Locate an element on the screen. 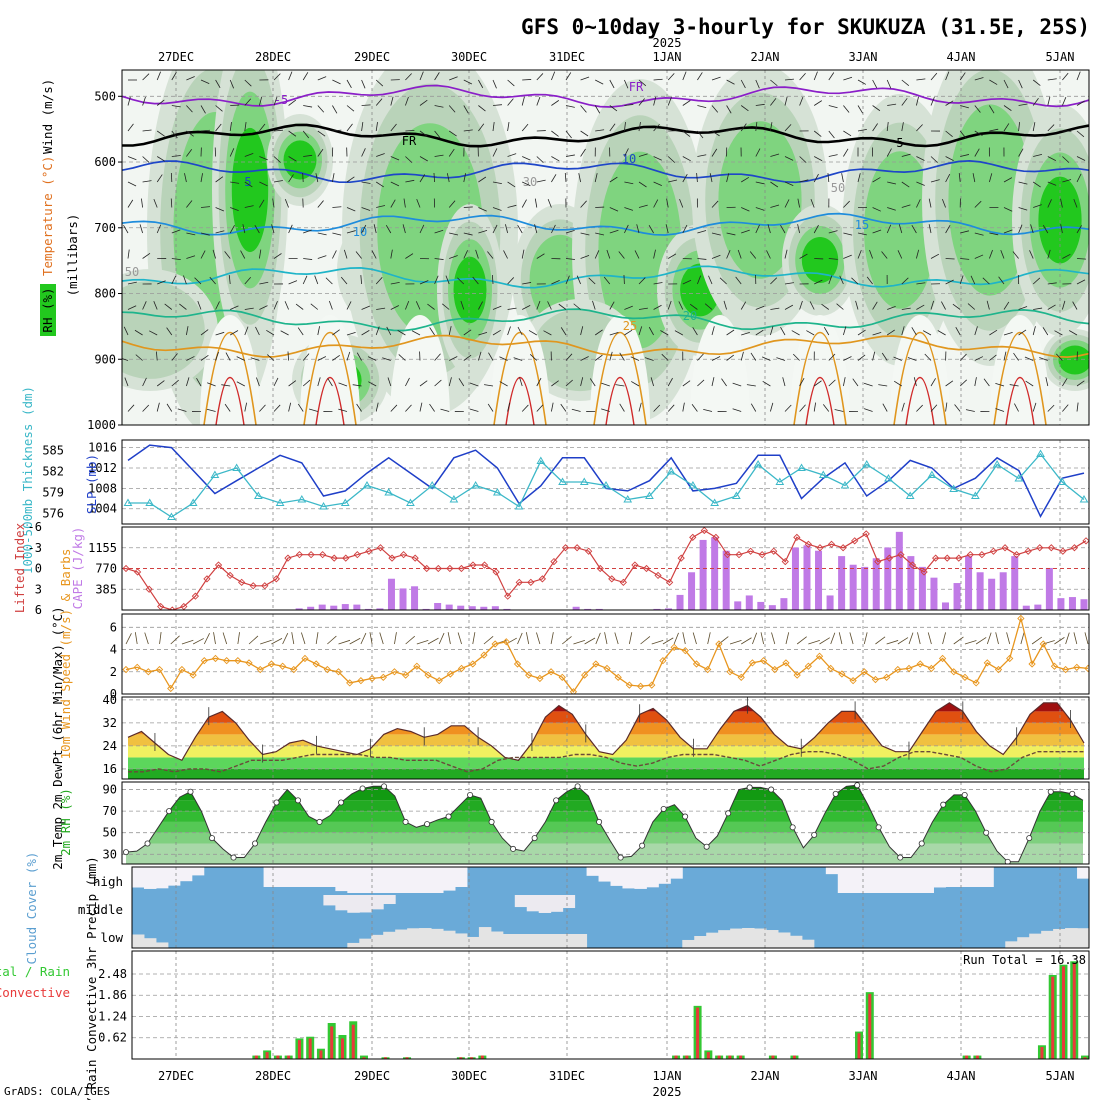 This screenshot has height=1100, width=1100. temperature-fill is located at coordinates (606, 740).